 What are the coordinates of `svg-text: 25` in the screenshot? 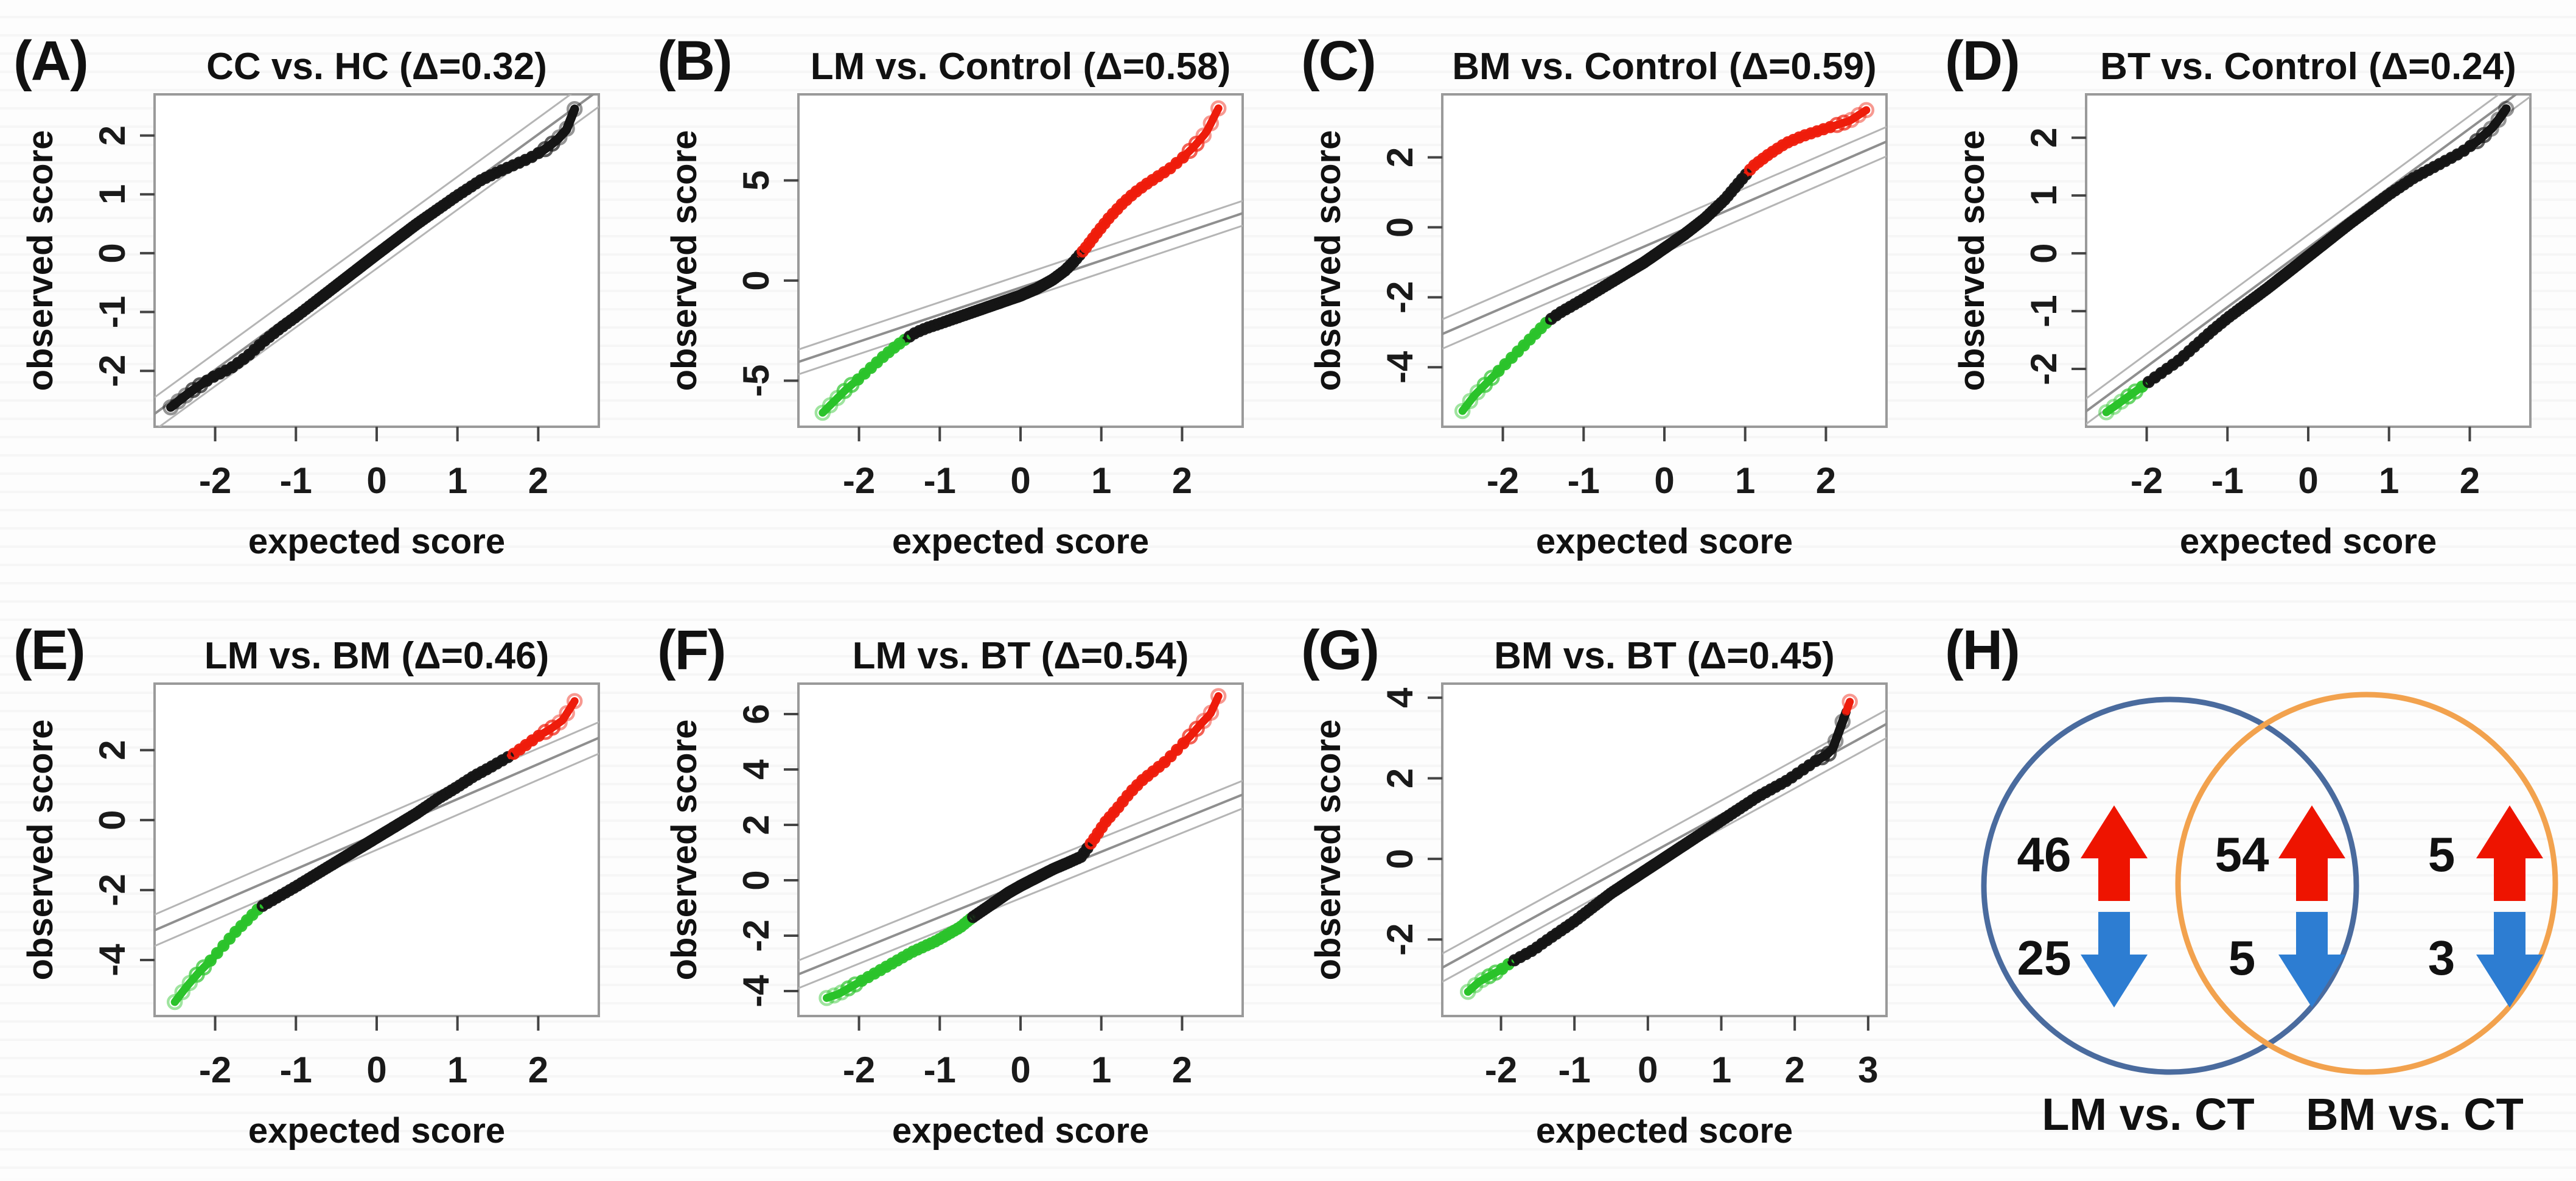 It's located at (2044, 958).